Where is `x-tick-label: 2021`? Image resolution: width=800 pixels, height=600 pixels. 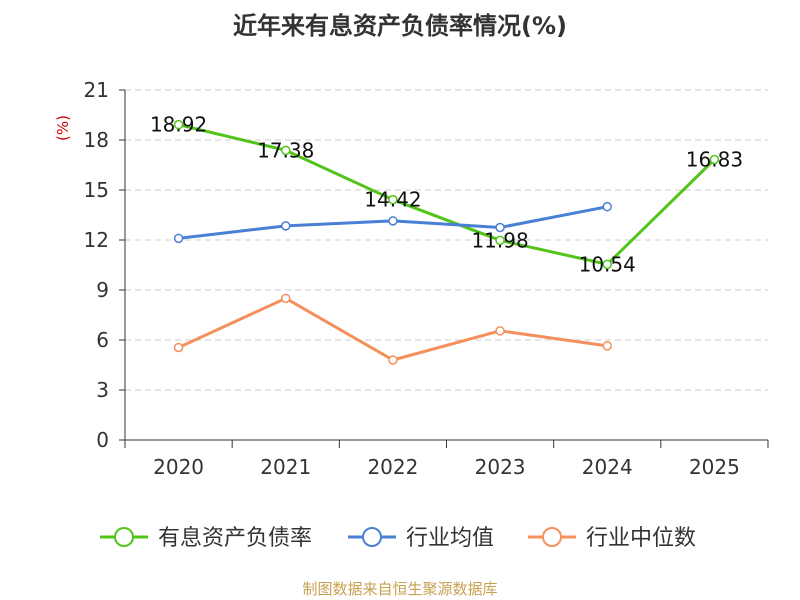
x-tick-label: 2021 is located at coordinates (285, 467).